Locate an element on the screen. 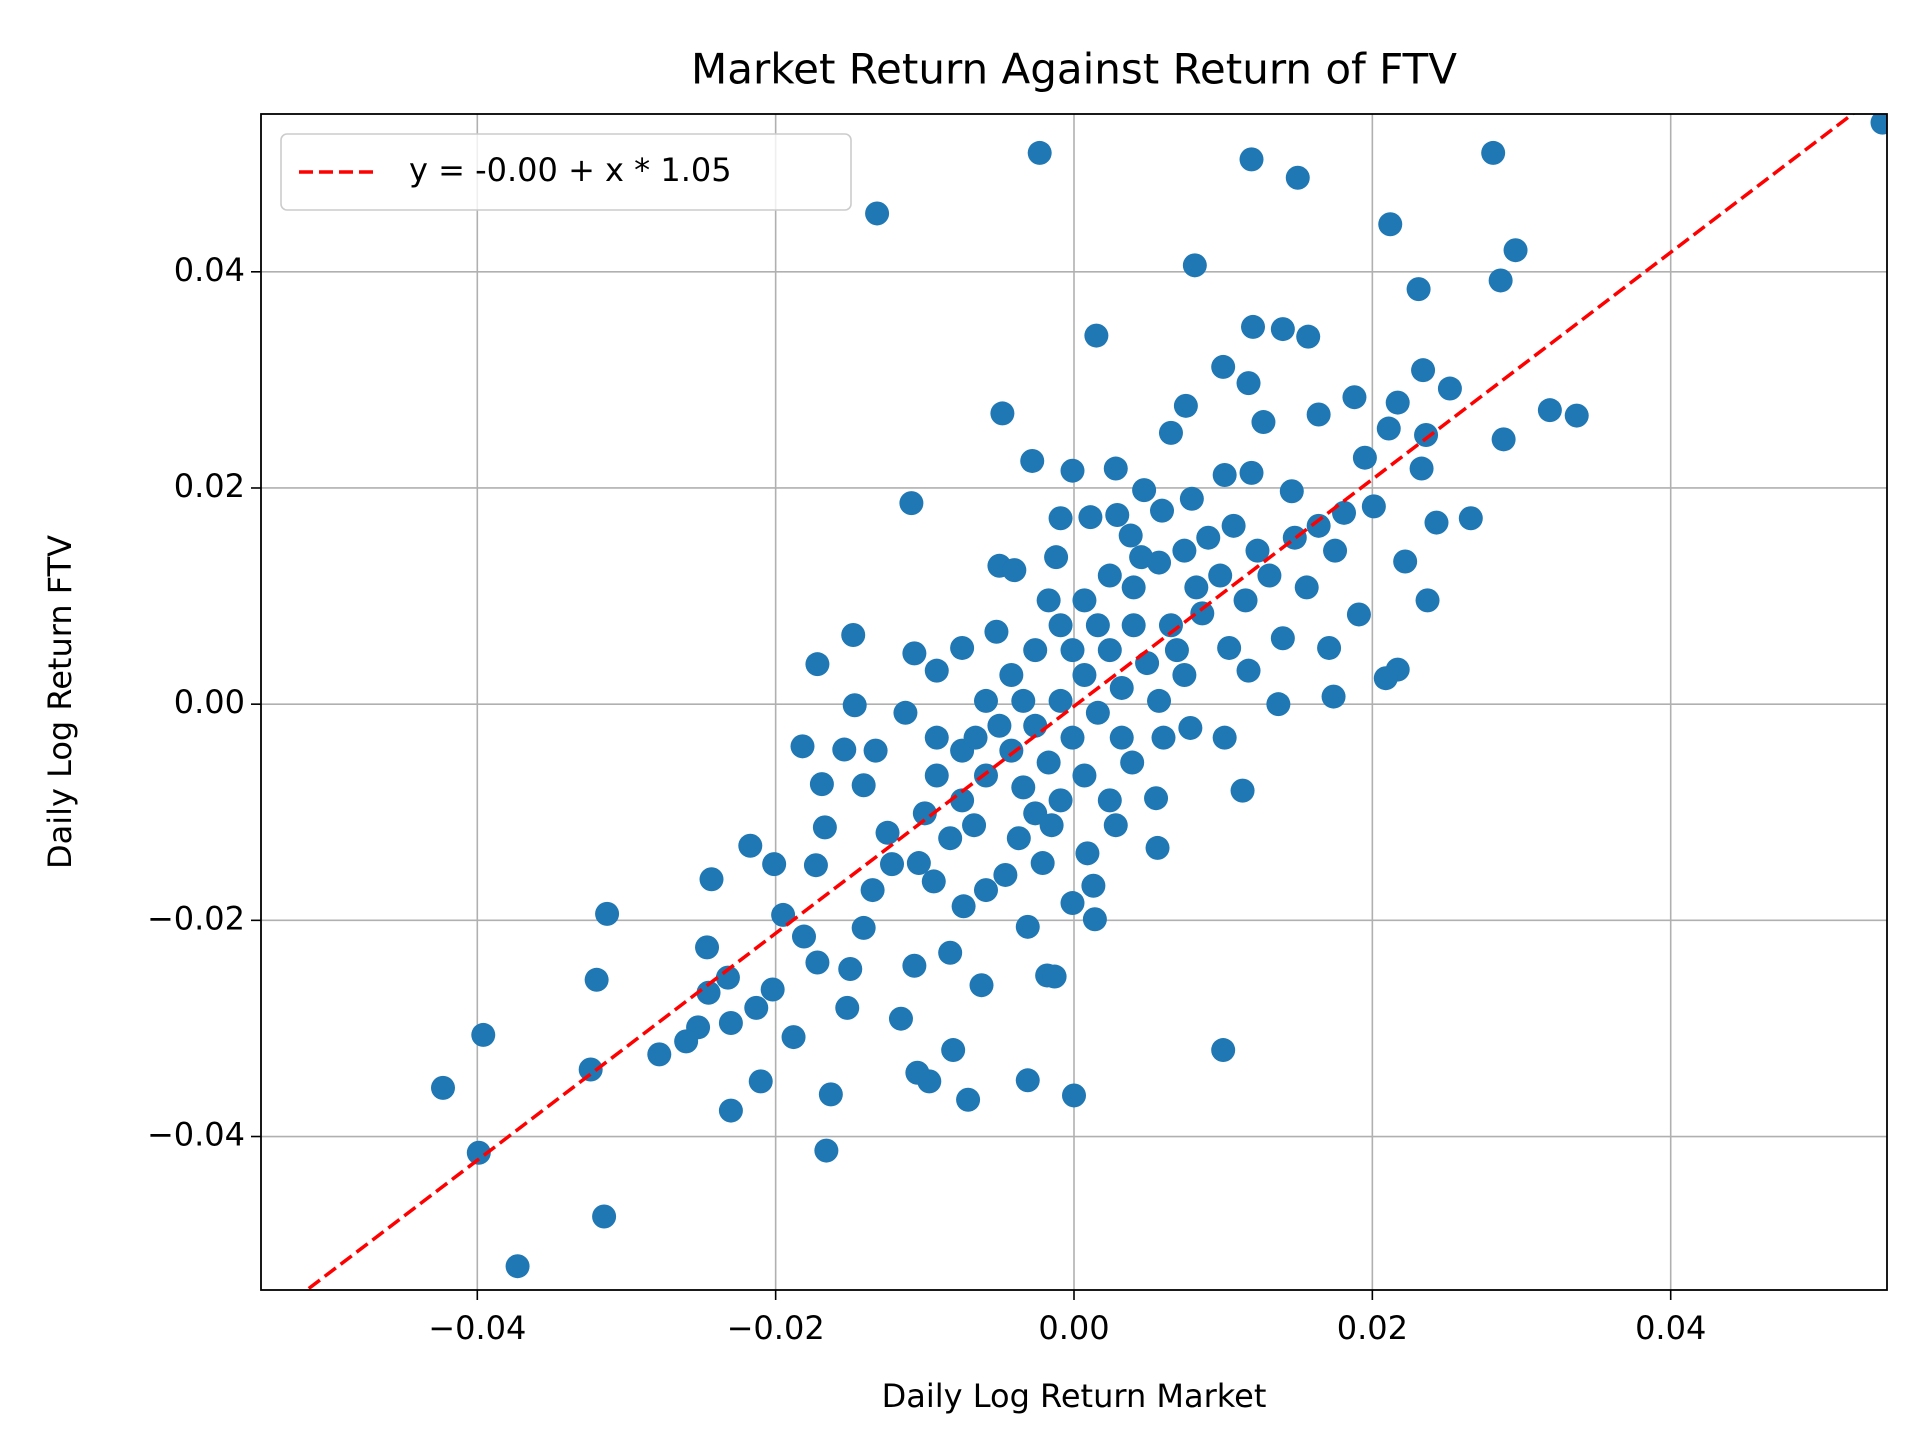 The image size is (1920, 1440). x-tick-label: −0.04 is located at coordinates (477, 1328).